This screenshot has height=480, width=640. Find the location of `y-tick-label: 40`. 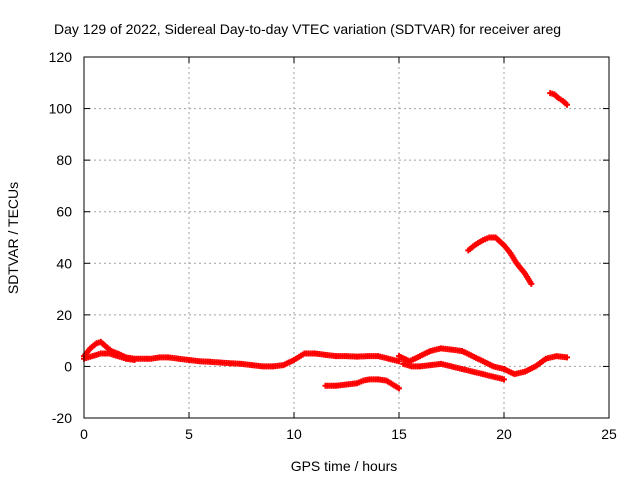

y-tick-label: 40 is located at coordinates (64, 263).